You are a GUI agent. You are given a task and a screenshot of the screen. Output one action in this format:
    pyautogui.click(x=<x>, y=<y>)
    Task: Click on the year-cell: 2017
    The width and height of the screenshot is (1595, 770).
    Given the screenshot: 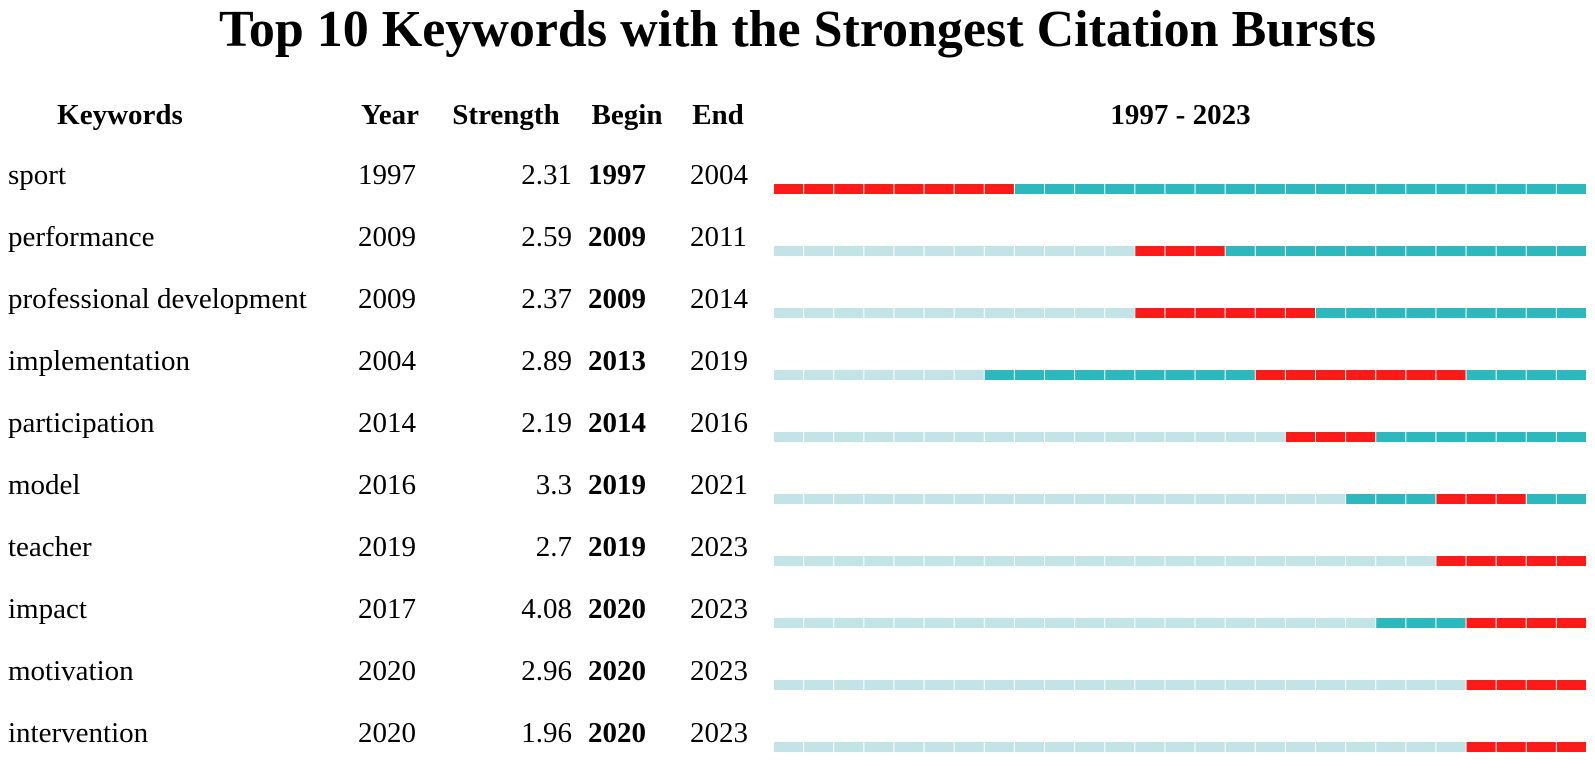 What is the action you would take?
    pyautogui.click(x=387, y=609)
    